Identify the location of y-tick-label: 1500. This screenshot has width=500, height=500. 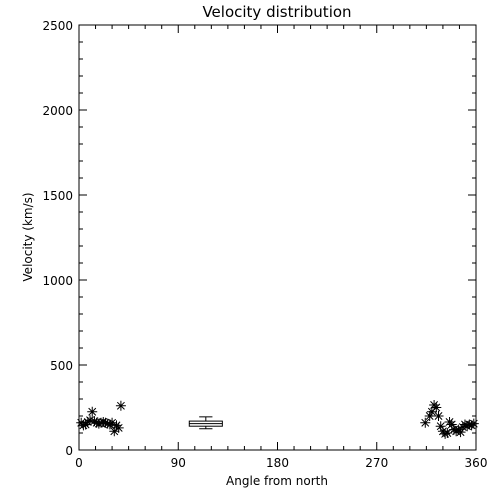
(57, 196).